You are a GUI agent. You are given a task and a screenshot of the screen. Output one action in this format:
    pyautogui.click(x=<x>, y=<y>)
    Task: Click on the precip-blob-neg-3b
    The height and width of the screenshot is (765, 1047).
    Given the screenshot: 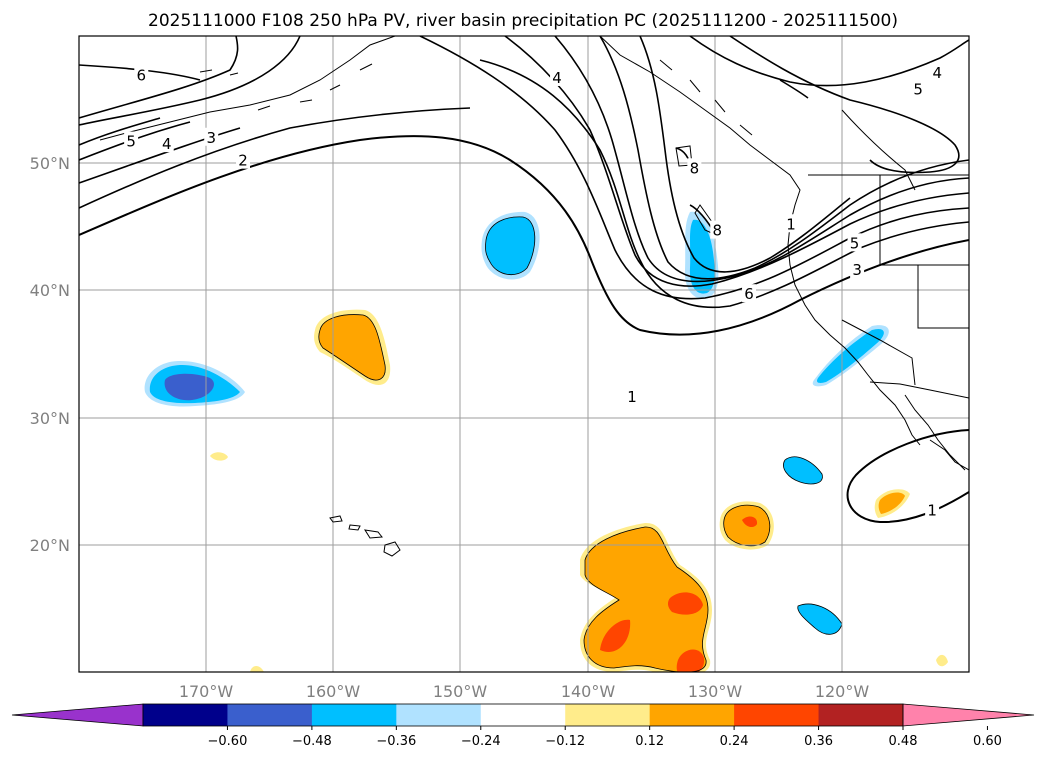 What is the action you would take?
    pyautogui.click(x=702, y=256)
    